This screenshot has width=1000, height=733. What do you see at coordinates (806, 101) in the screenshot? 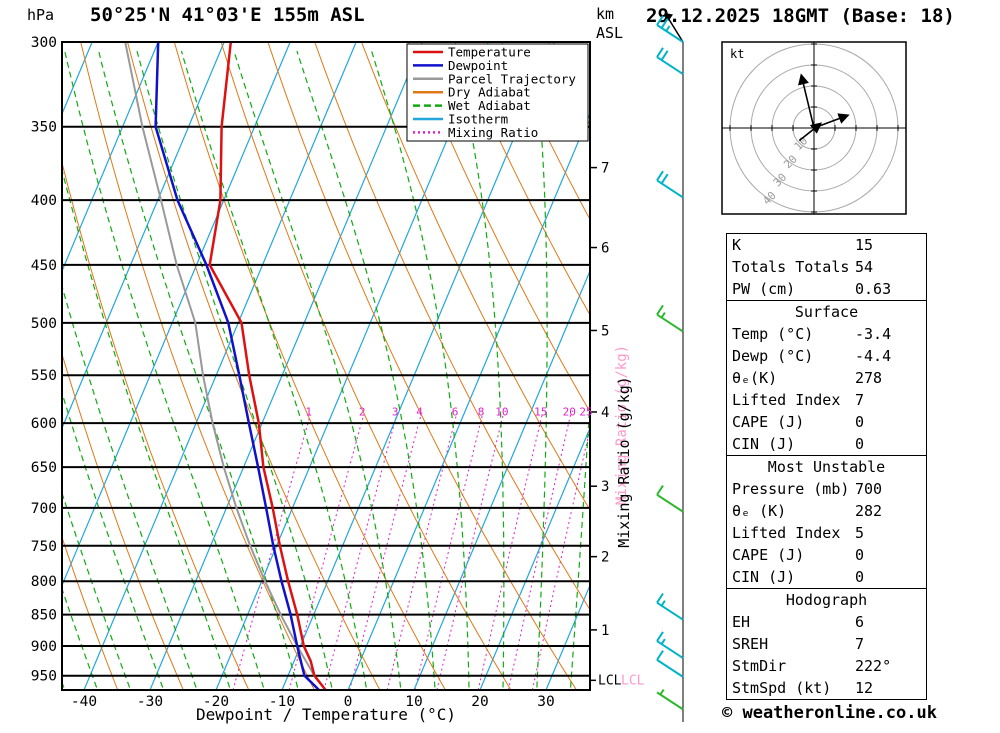
I see `hodograph-wind-vector` at bounding box center [806, 101].